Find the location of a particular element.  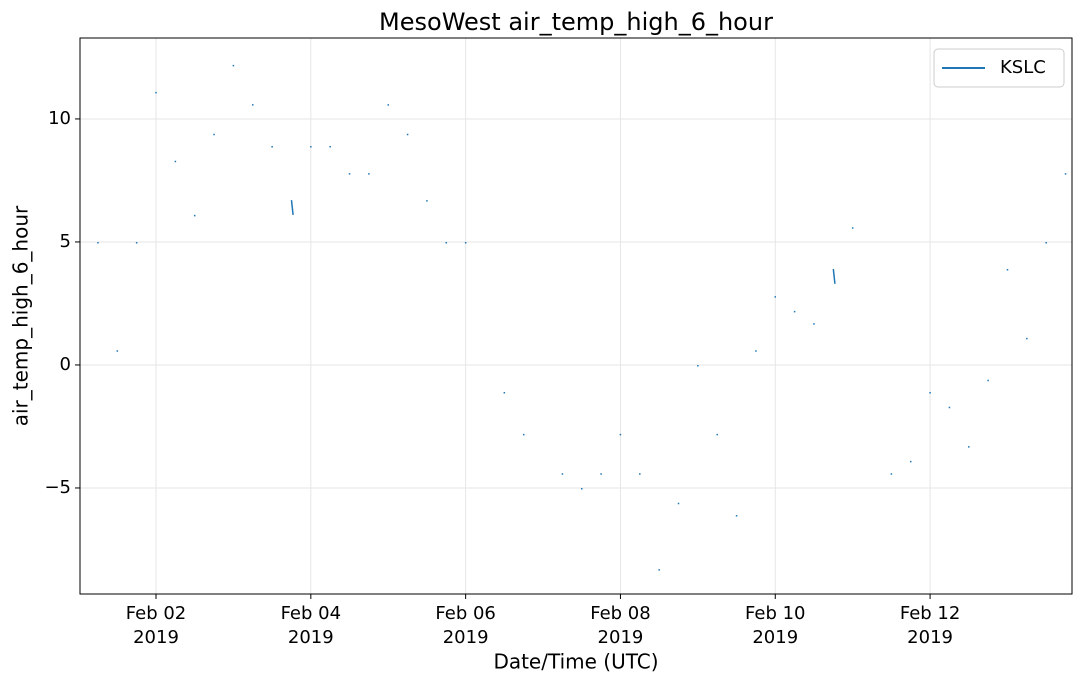

chart-title: MesoWest air_temp_high_6_hour is located at coordinates (576, 22).